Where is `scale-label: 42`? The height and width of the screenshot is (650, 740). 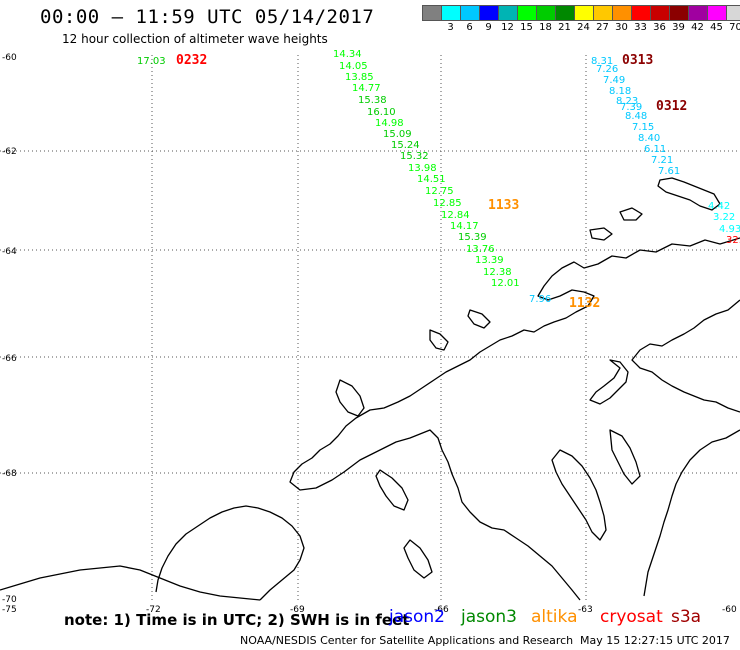
scale-label: 42 is located at coordinates (697, 27).